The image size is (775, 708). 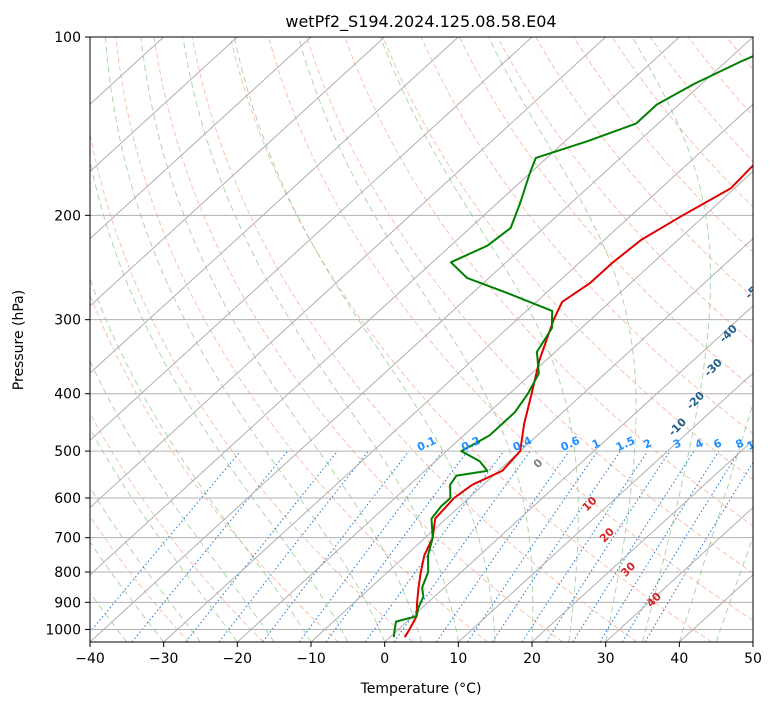 What do you see at coordinates (384, 659) in the screenshot?
I see `x-tick-label: 0` at bounding box center [384, 659].